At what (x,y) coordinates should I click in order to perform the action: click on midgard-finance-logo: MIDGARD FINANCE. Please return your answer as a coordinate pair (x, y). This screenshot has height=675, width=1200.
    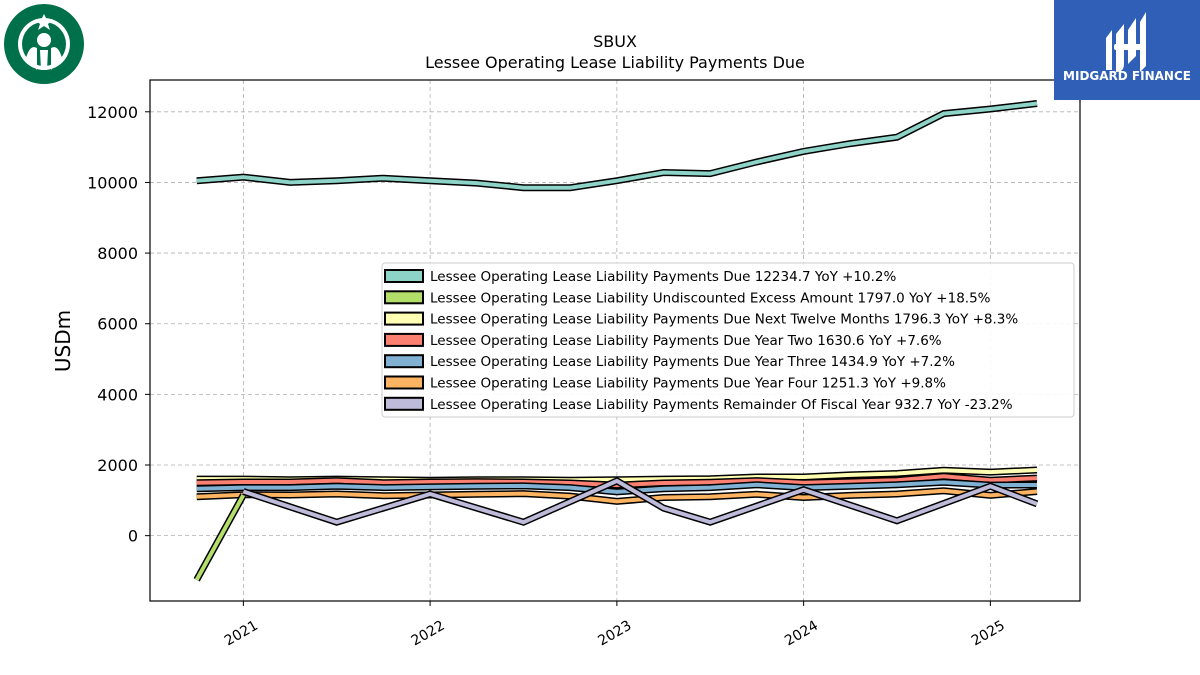
    Looking at the image, I should click on (1127, 50).